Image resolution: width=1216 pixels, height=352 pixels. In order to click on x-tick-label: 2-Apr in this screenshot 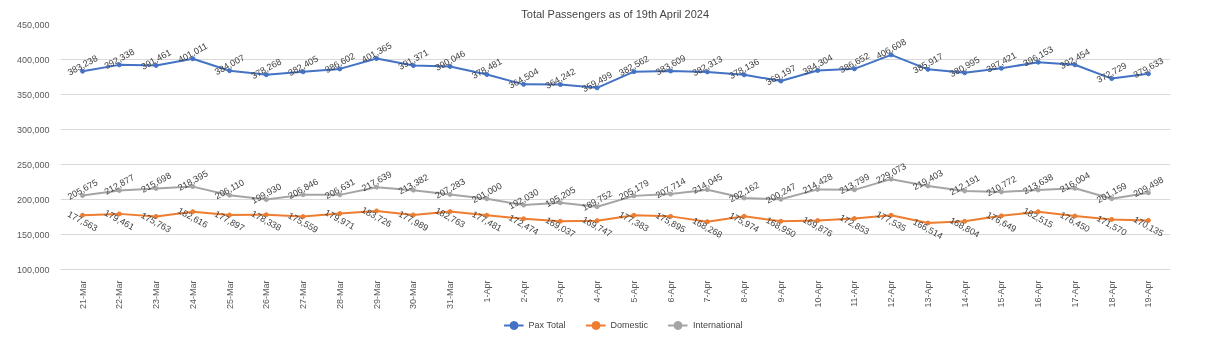, I will do `click(523, 291)`.